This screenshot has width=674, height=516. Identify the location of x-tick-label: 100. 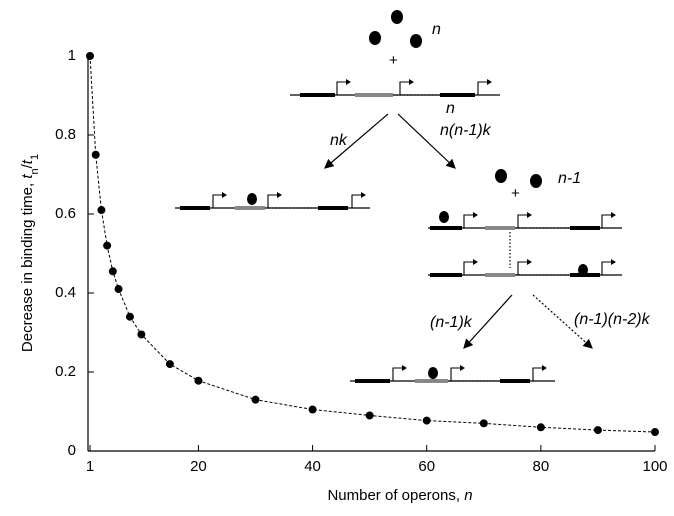
(654, 466).